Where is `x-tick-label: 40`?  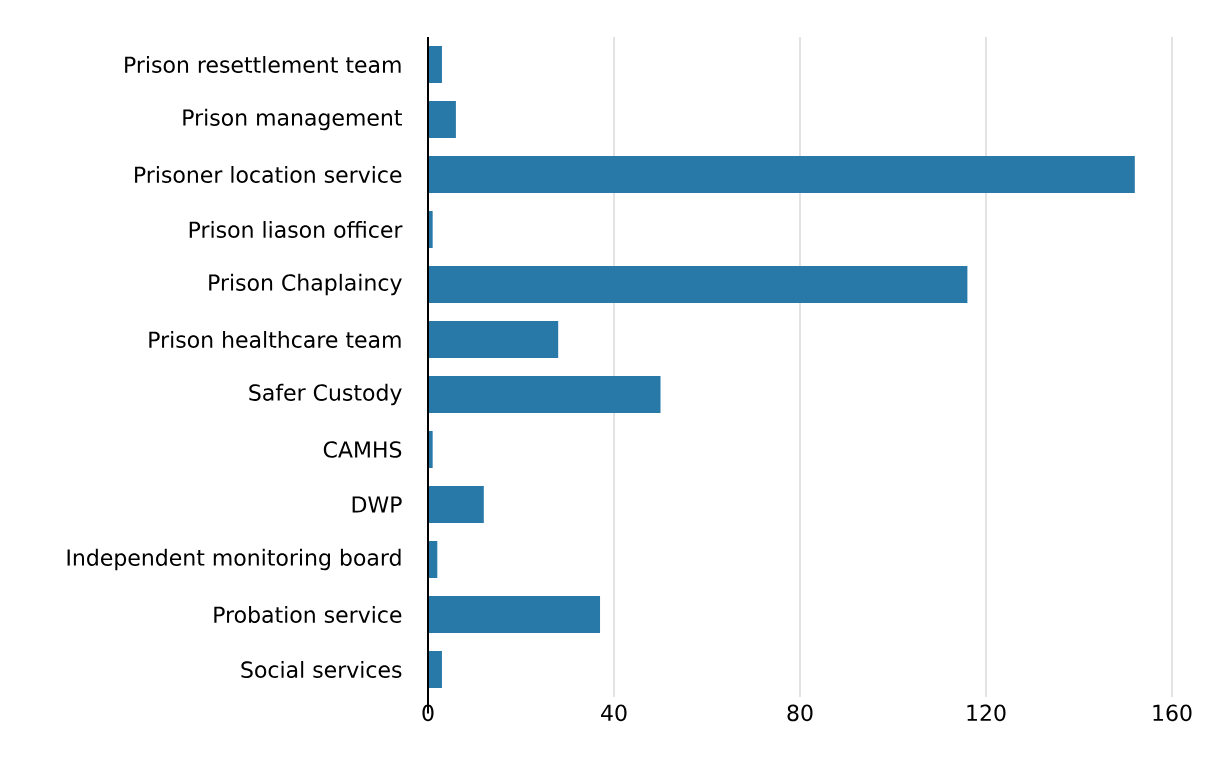
x-tick-label: 40 is located at coordinates (614, 713).